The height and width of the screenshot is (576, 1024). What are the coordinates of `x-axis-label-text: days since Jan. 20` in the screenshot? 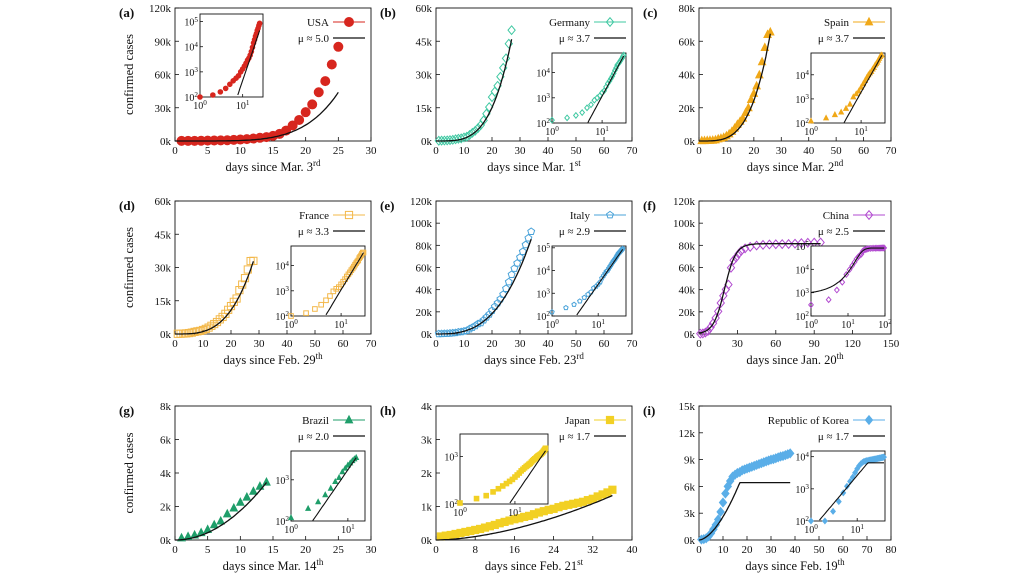 It's located at (791, 360).